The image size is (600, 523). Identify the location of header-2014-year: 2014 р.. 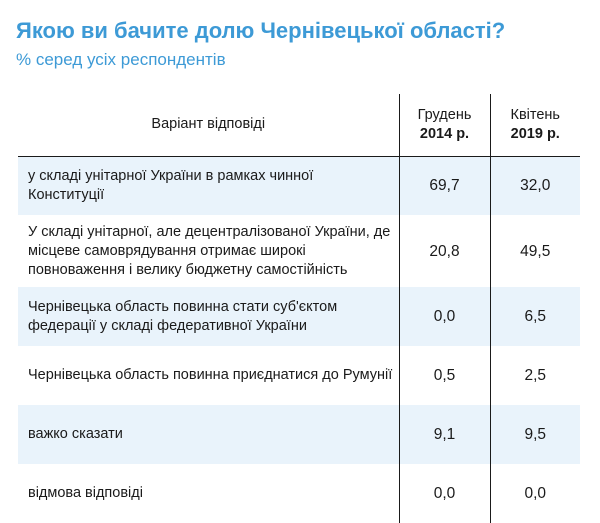
(444, 133).